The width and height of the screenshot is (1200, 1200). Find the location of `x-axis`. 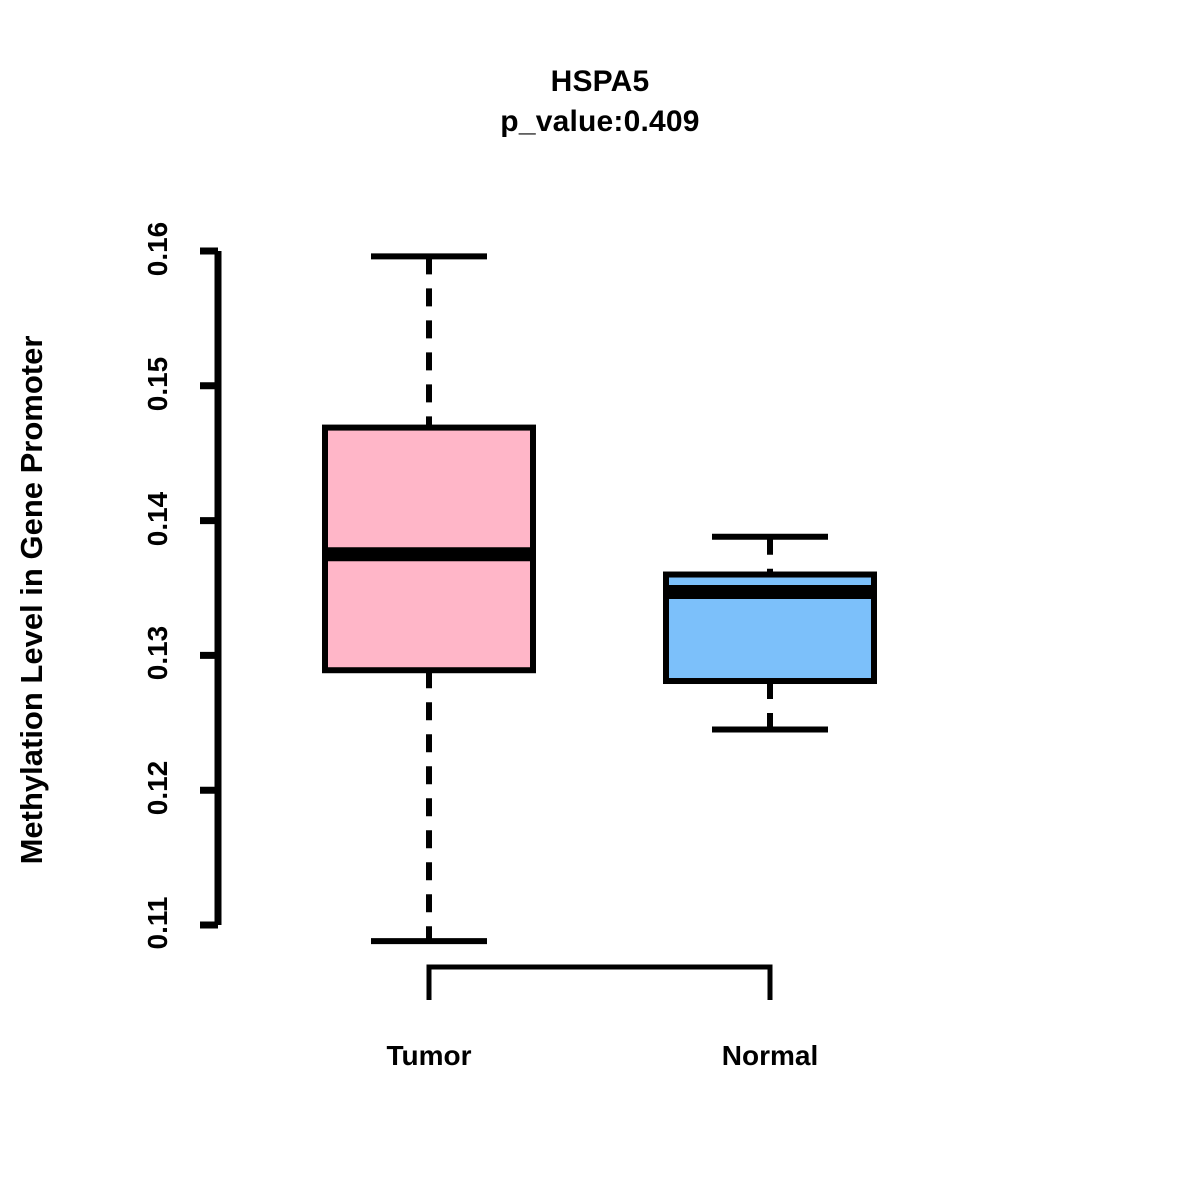

x-axis is located at coordinates (599, 982).